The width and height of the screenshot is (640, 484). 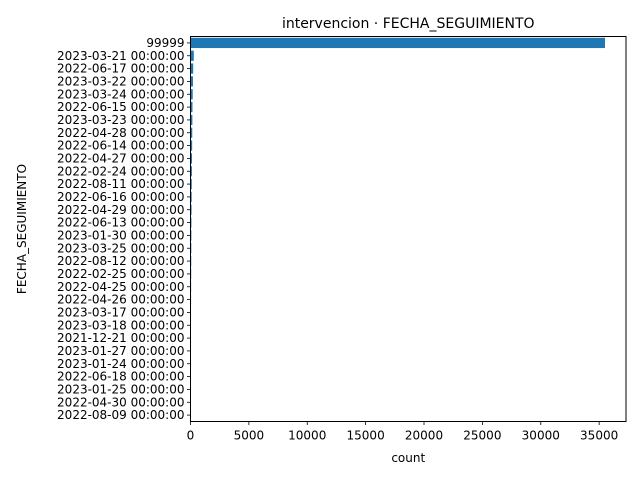 I want to click on x-tick-label: 0, so click(x=191, y=436).